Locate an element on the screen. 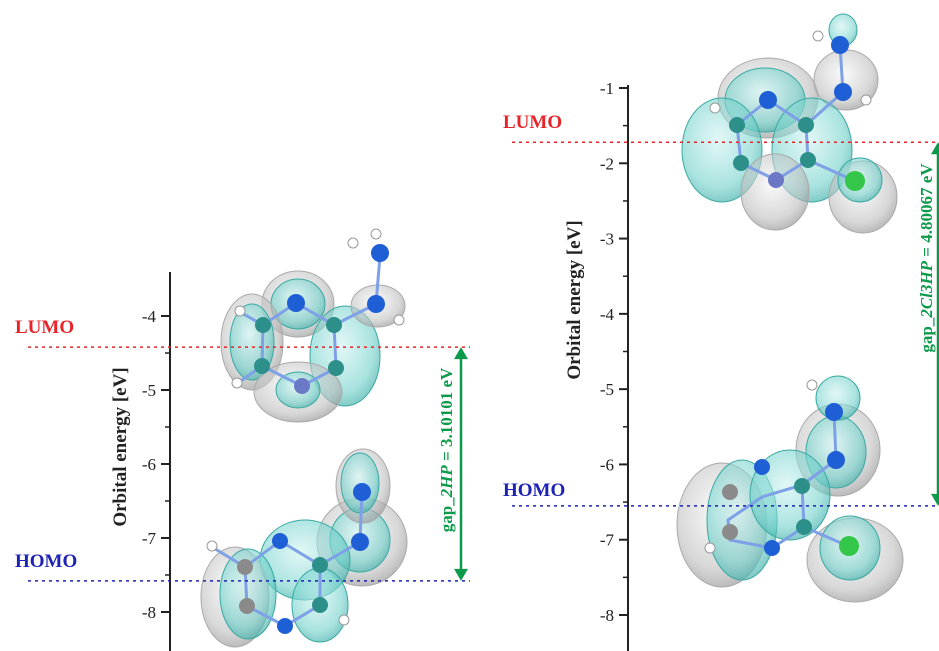  aminopyridine-homo-orbital-icon is located at coordinates (304, 548).